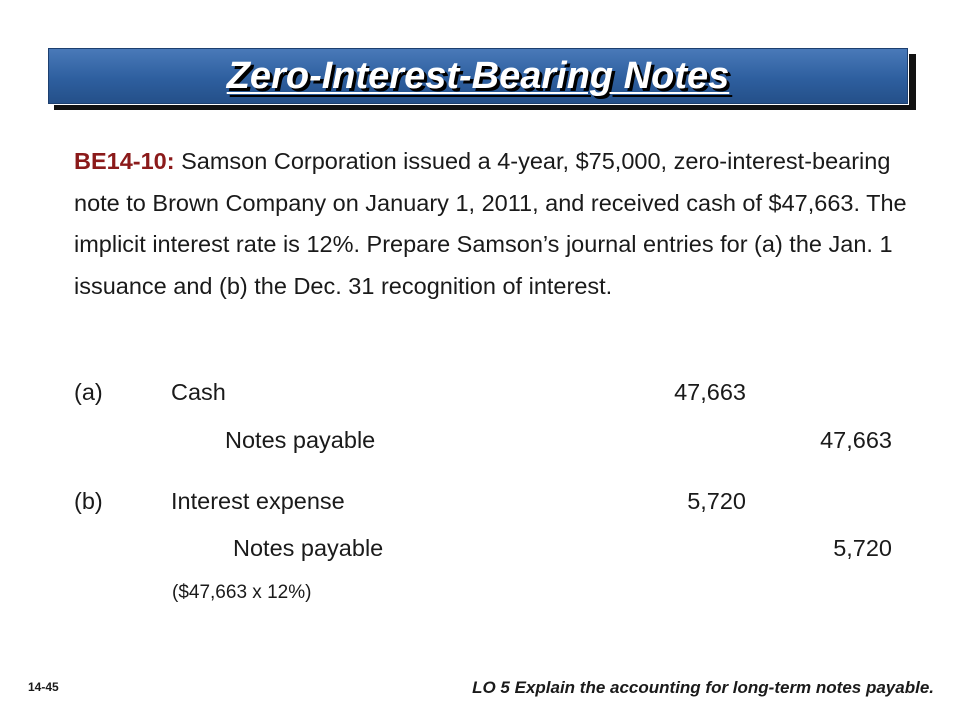 The height and width of the screenshot is (720, 960). I want to click on entry-a-label: (a), so click(88, 392).